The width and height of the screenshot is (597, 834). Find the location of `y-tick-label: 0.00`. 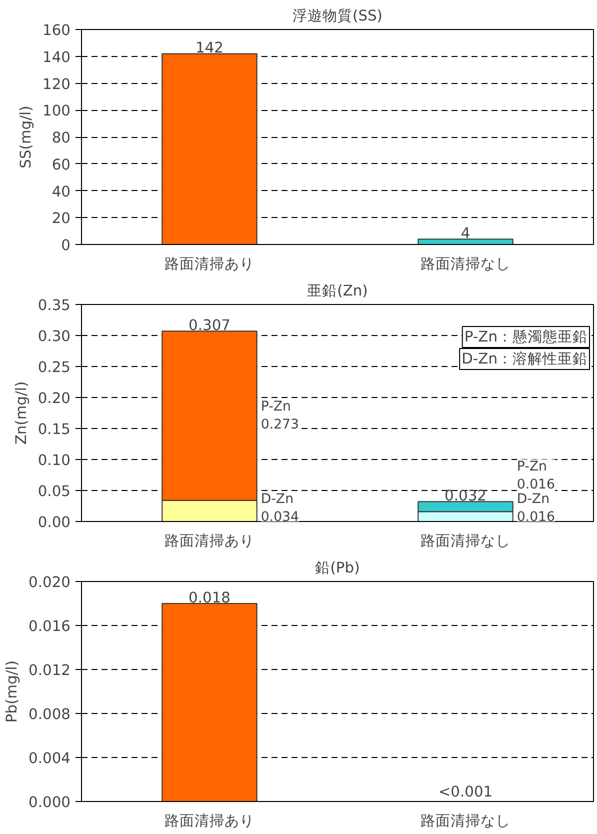

y-tick-label: 0.00 is located at coordinates (54, 522).